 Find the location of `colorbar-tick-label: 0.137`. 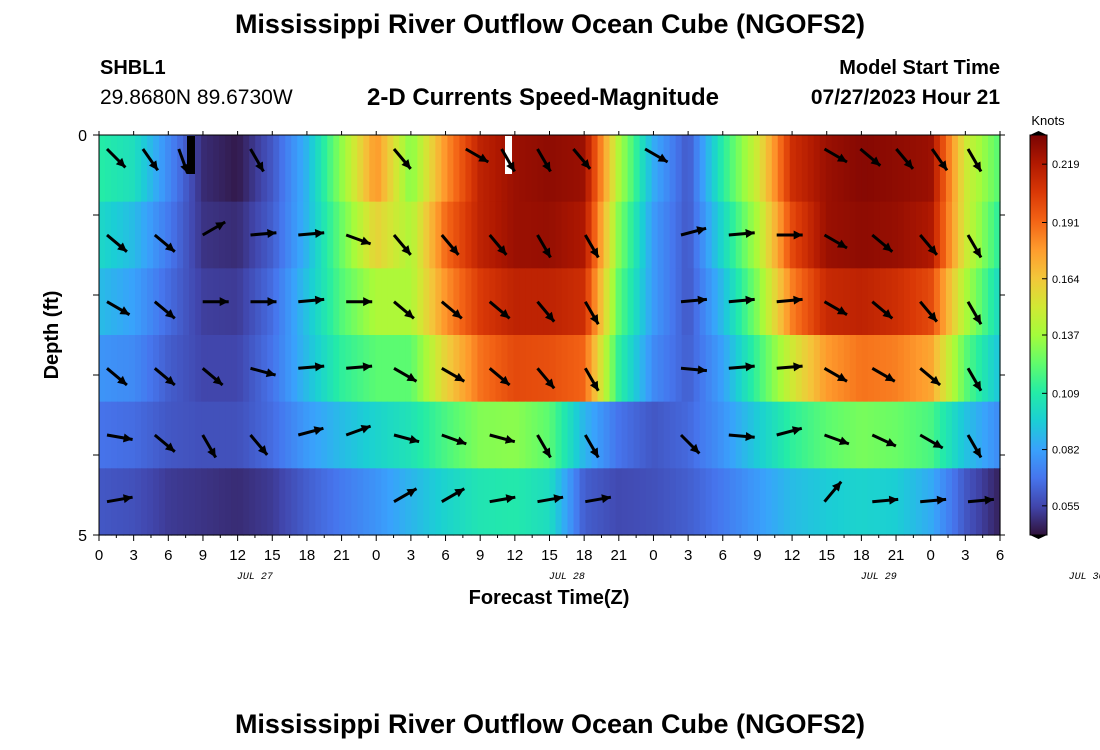

colorbar-tick-label: 0.137 is located at coordinates (1066, 336).